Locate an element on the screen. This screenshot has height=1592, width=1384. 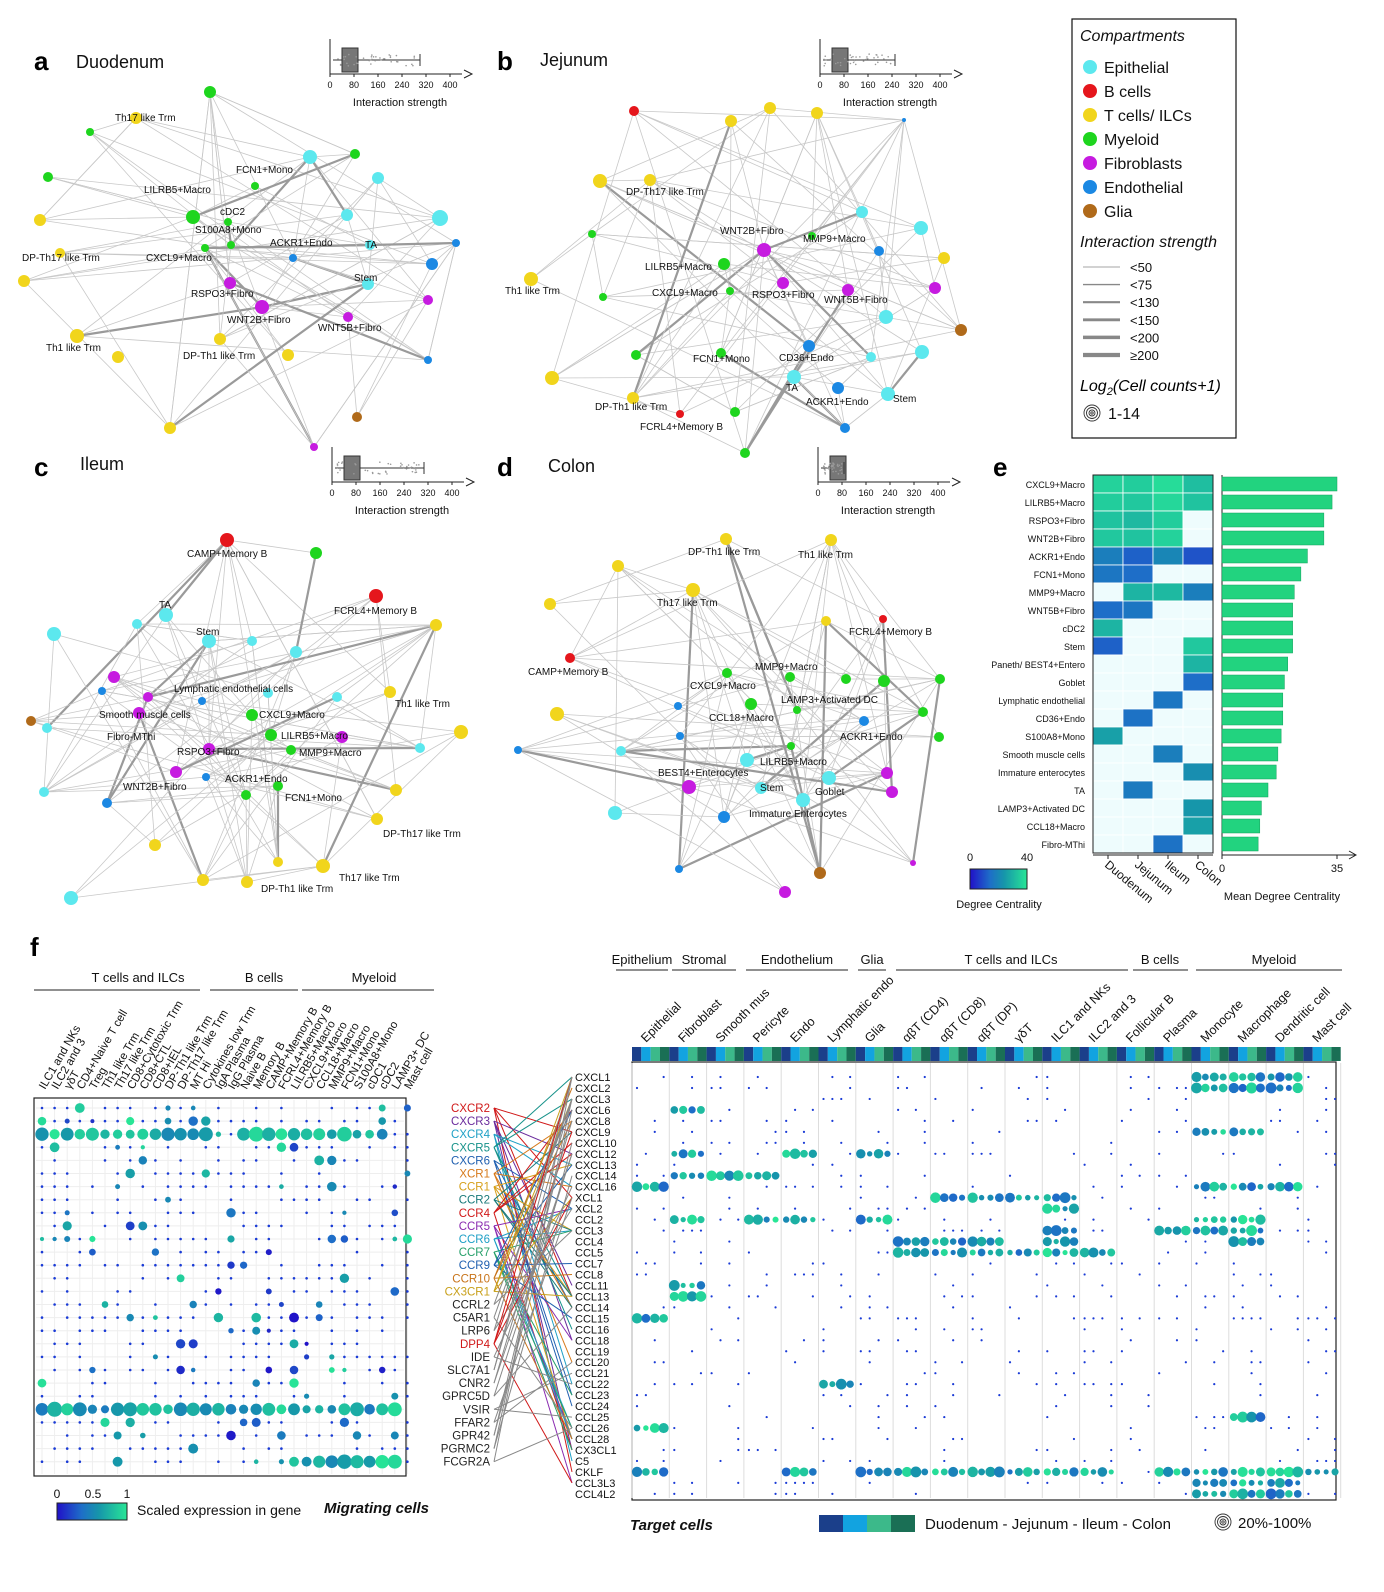
node-label: Th1 like Trm is located at coordinates (532, 291).